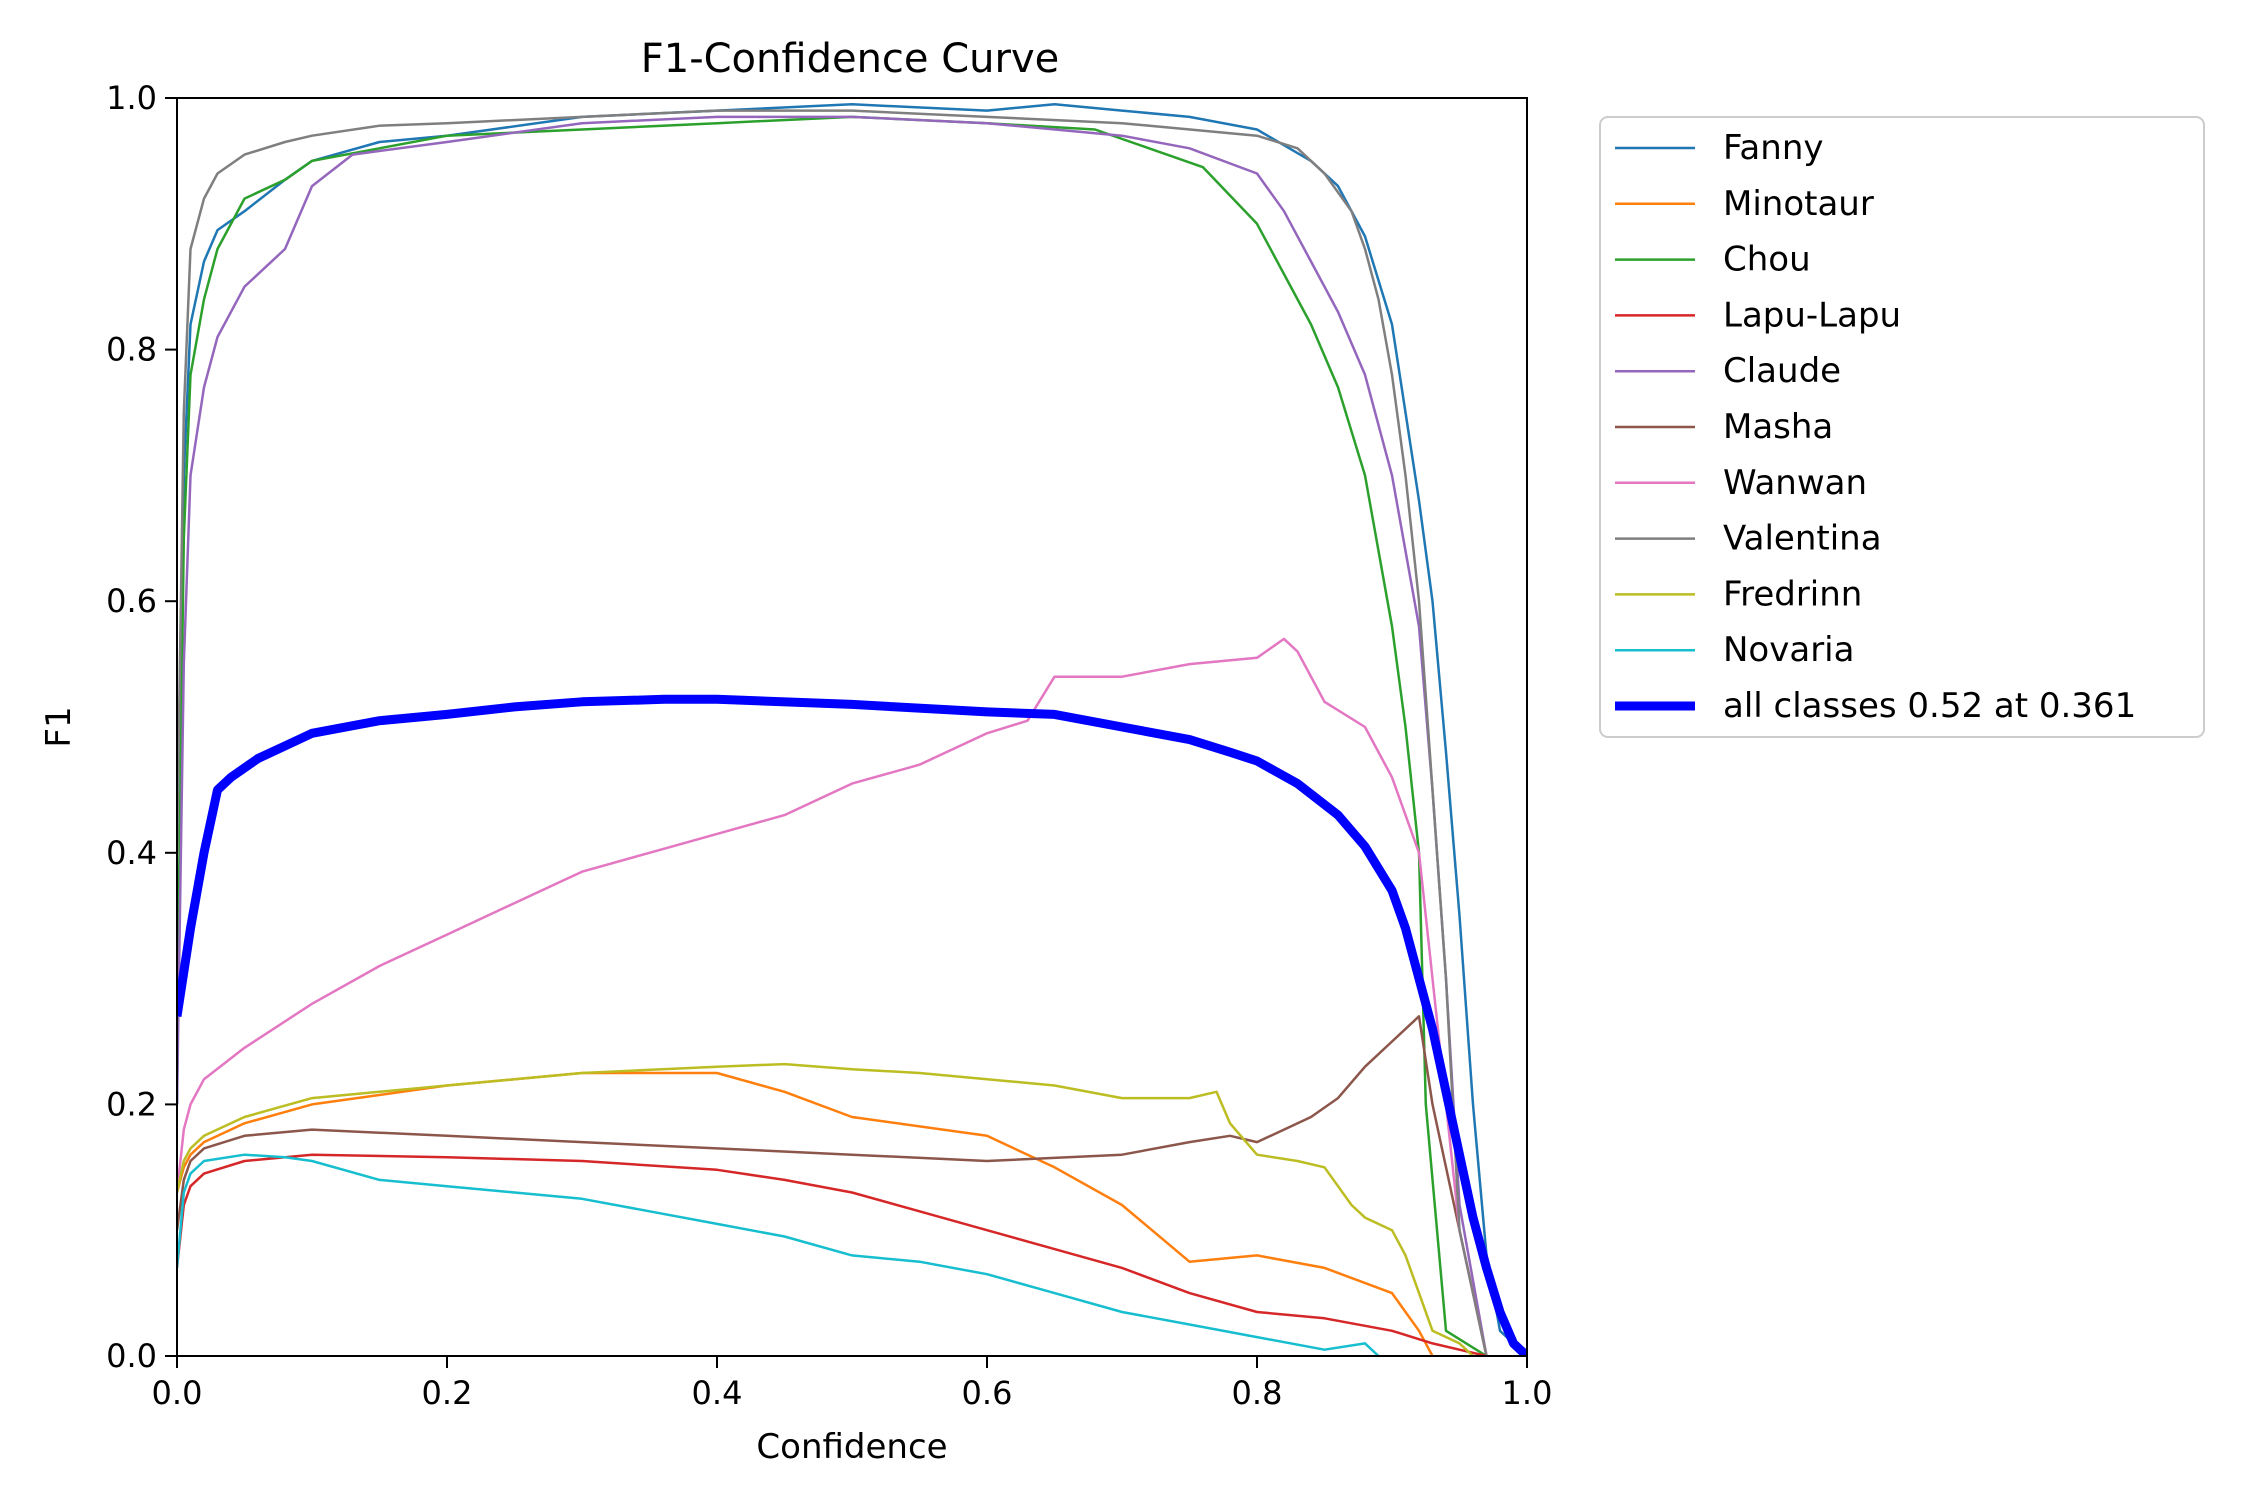 The height and width of the screenshot is (1500, 2250). What do you see at coordinates (1792, 594) in the screenshot?
I see `legend-label-fredrinn: Fredrinn` at bounding box center [1792, 594].